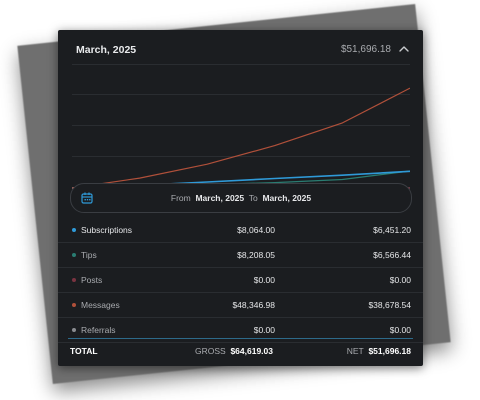 The image size is (480, 400). I want to click on total-divider, so click(240, 338).